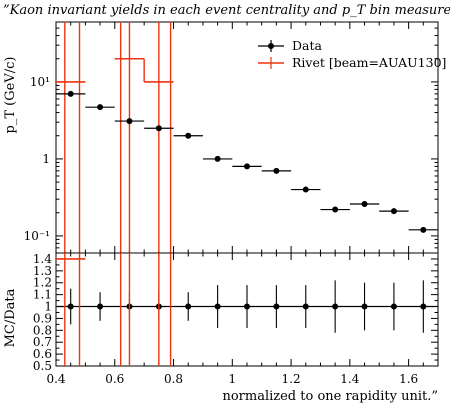 The height and width of the screenshot is (406, 450). I want to click on ratio-y-tick-label: 1.1, so click(42, 295).